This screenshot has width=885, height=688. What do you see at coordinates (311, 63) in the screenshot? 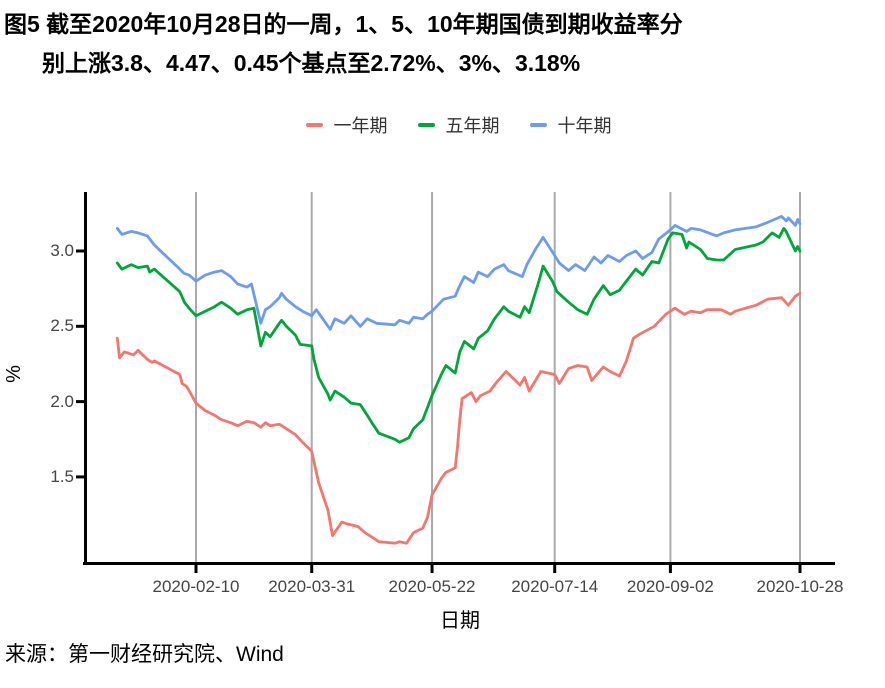
I see `figure-title-line2: 别上涨3.8、4.47、0.45个基点至2.72%、3%、3.18%` at bounding box center [311, 63].